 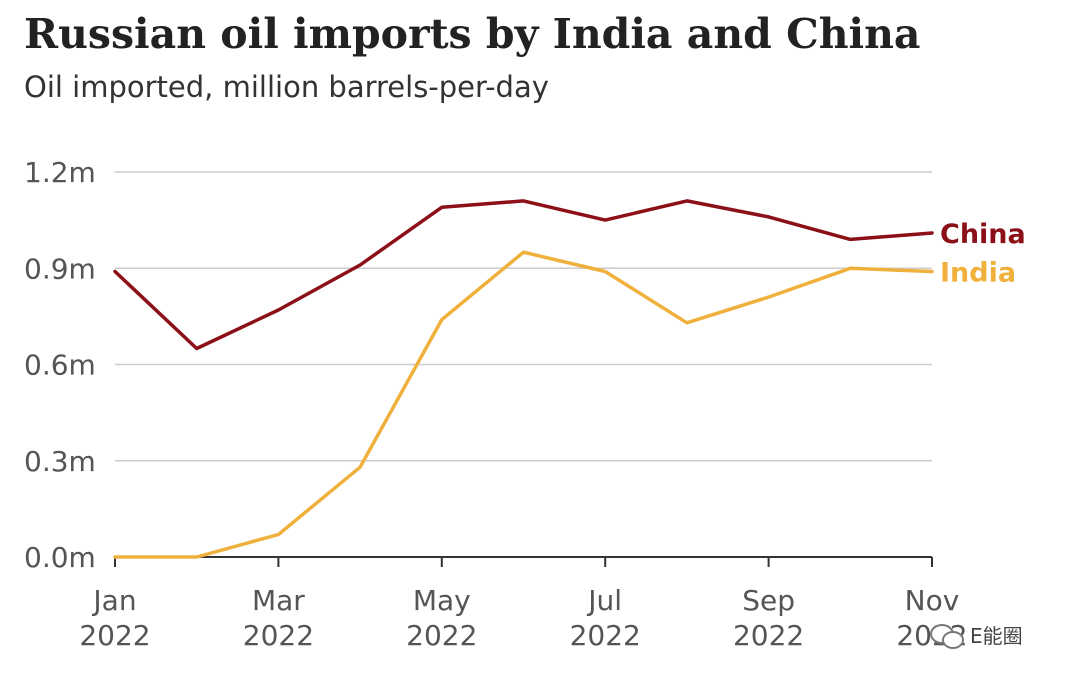 What do you see at coordinates (113, 600) in the screenshot?
I see `x-tick-label-month: Jan` at bounding box center [113, 600].